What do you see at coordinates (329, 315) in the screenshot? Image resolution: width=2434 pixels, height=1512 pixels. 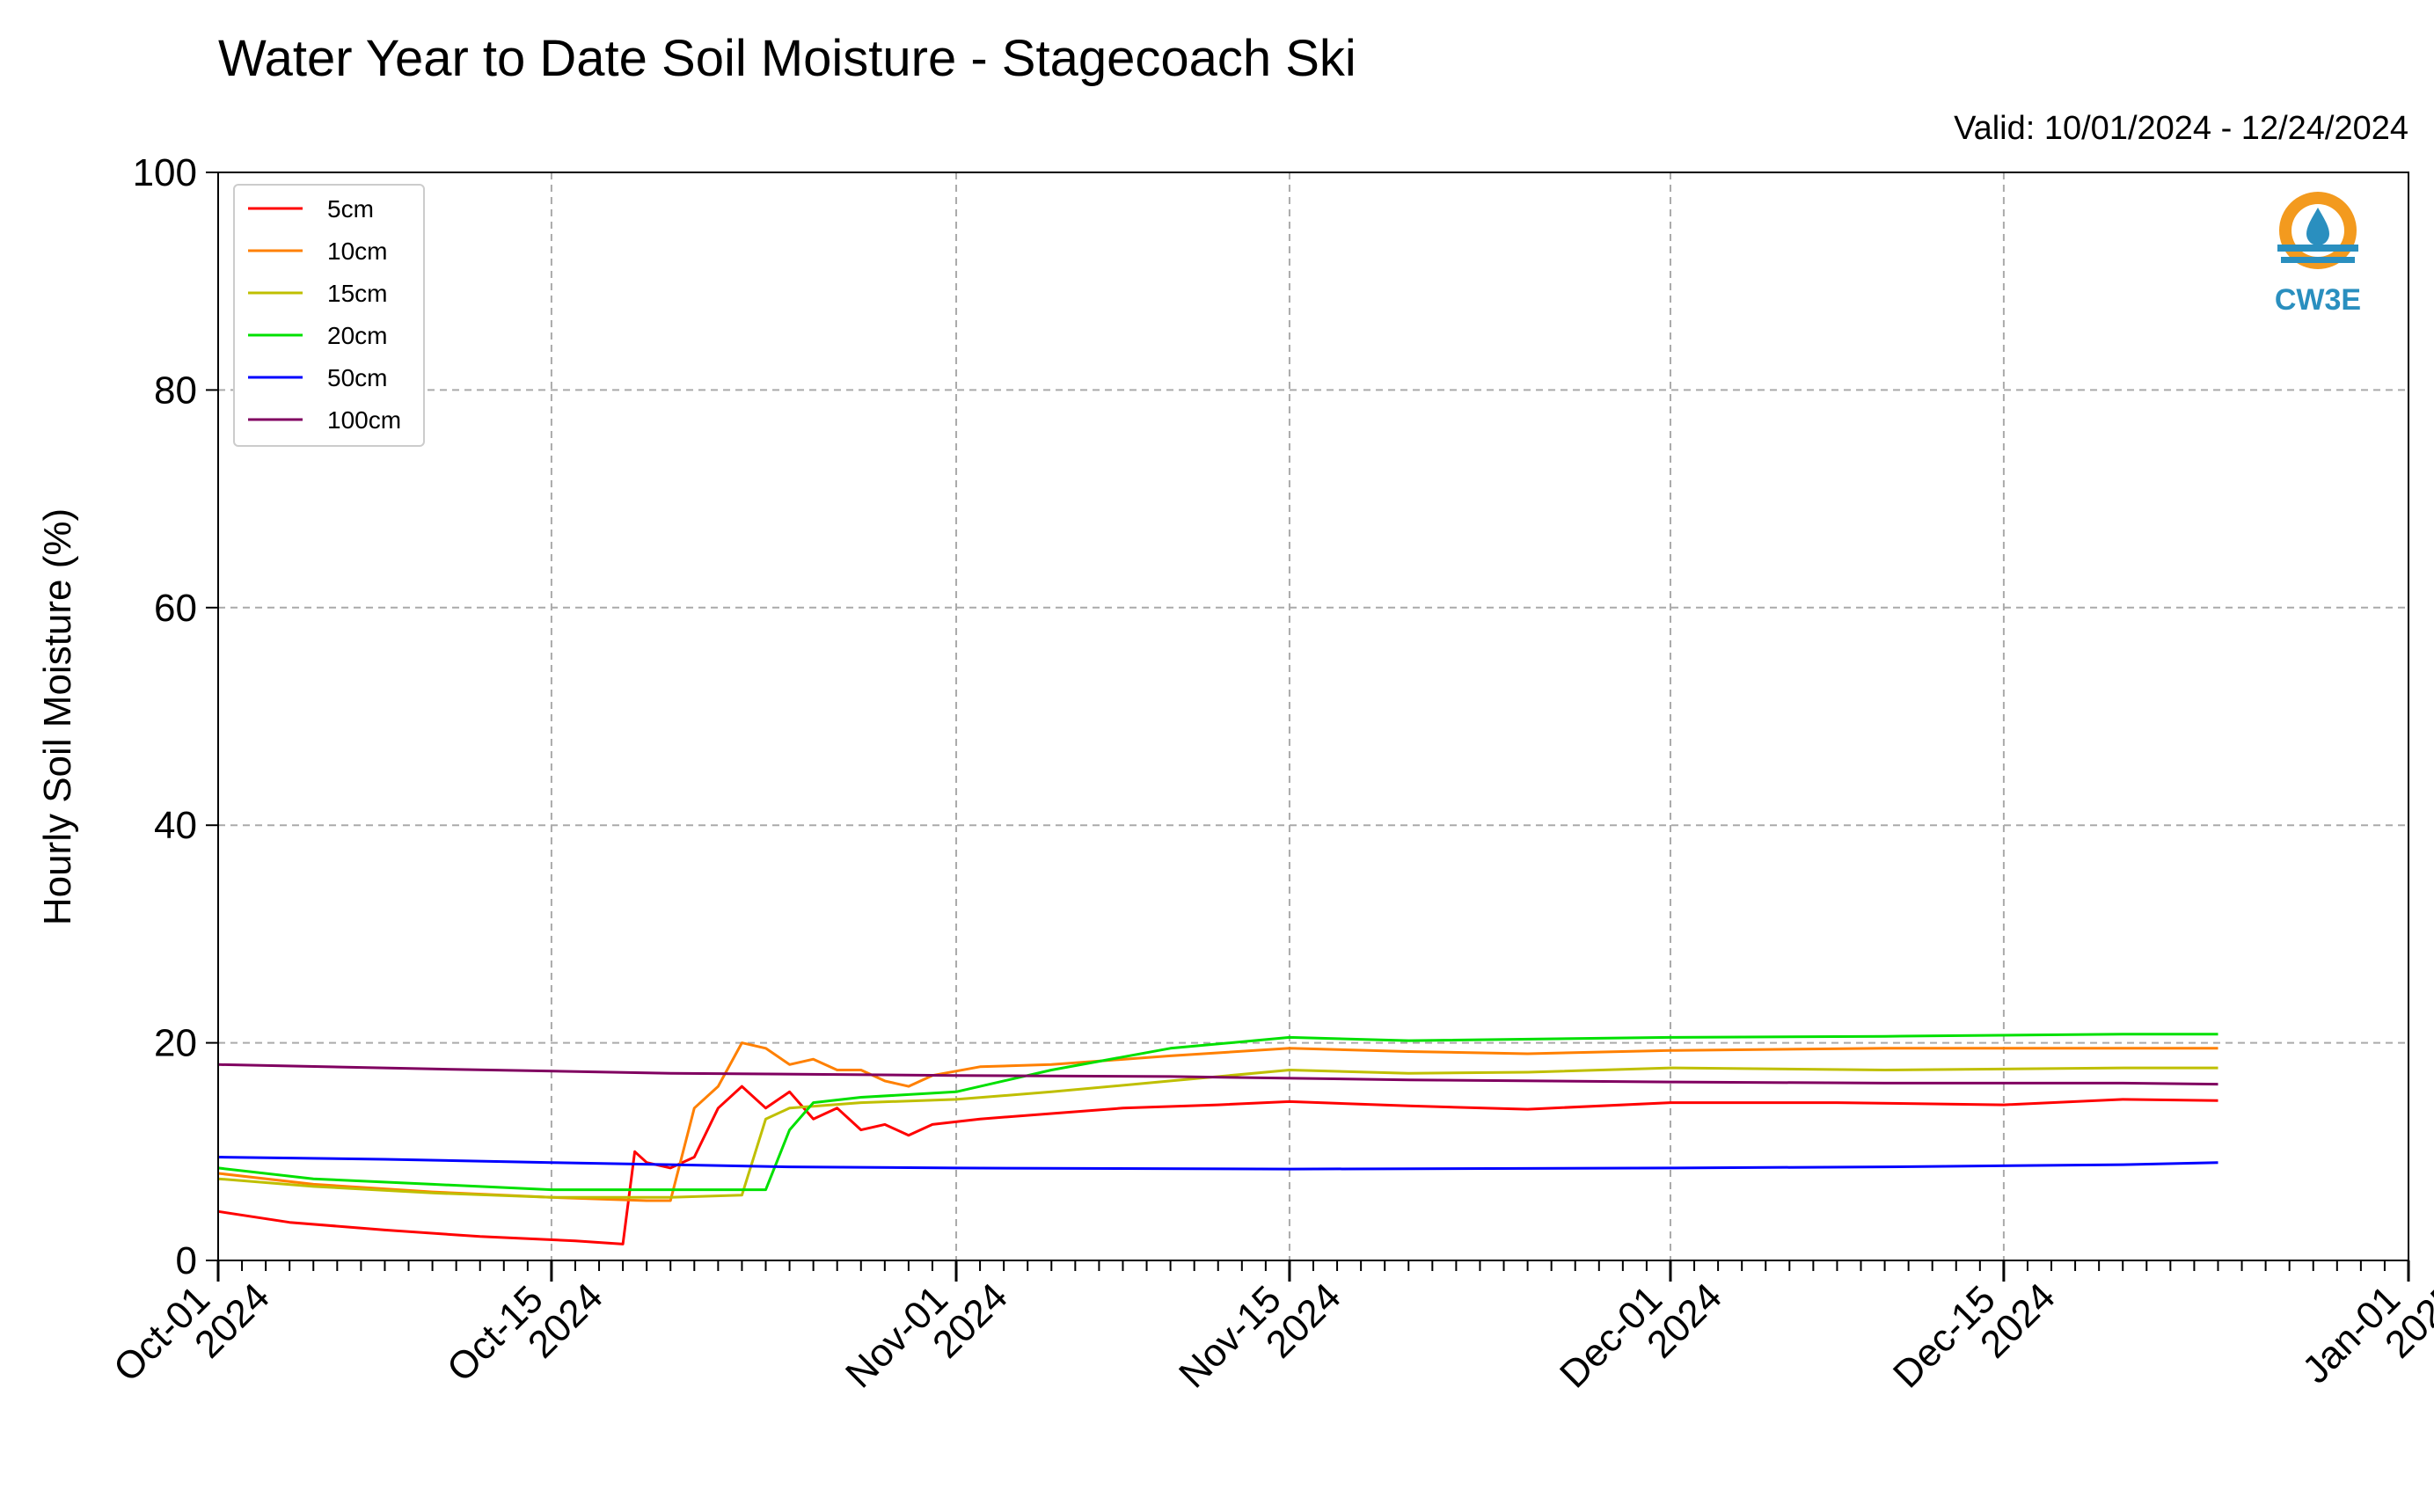 I see `legend: 5cm 10cm 15cm 20cm 50cm 100cm` at bounding box center [329, 315].